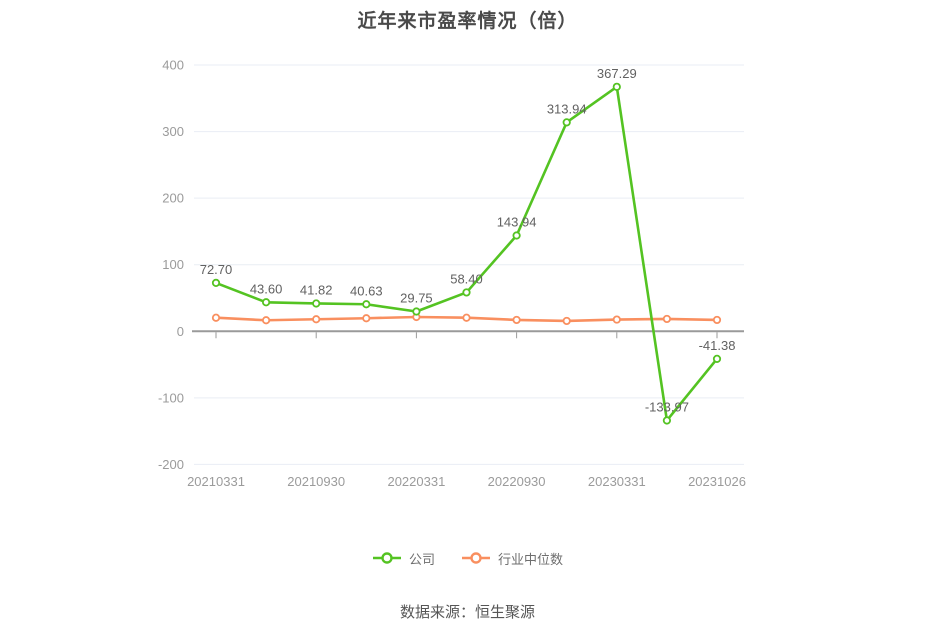 This screenshot has height=632, width=935. What do you see at coordinates (316, 289) in the screenshot?
I see `data-point-label: 41.82` at bounding box center [316, 289].